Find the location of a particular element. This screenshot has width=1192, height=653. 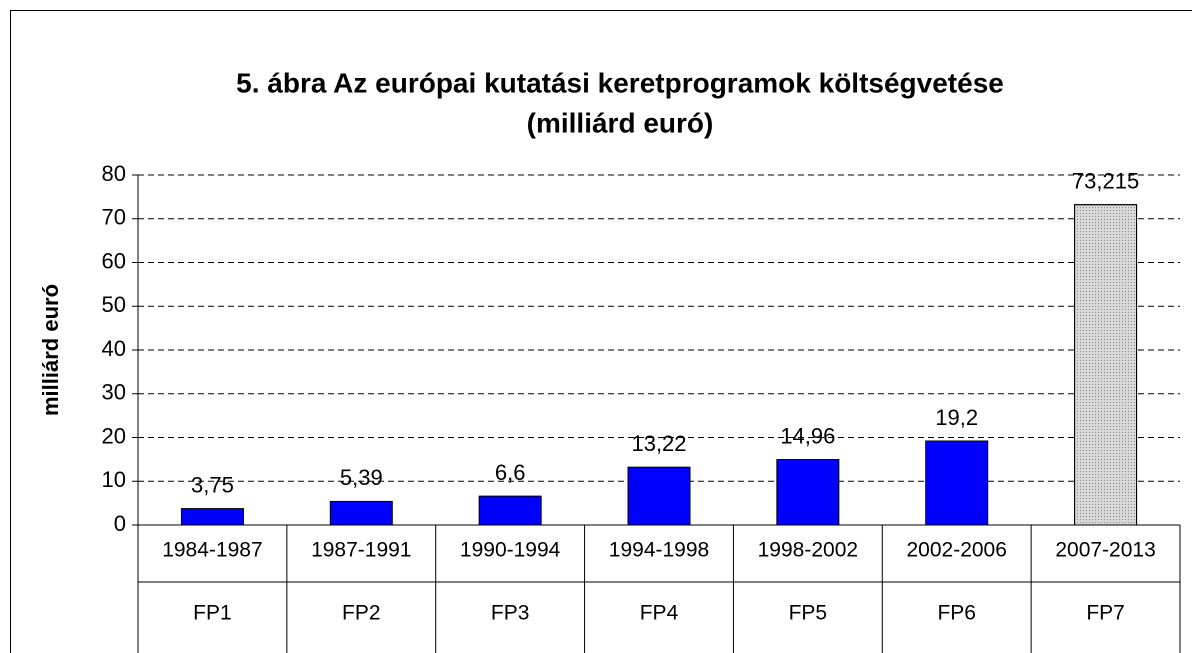

x-group-label: FP2 is located at coordinates (361, 613).